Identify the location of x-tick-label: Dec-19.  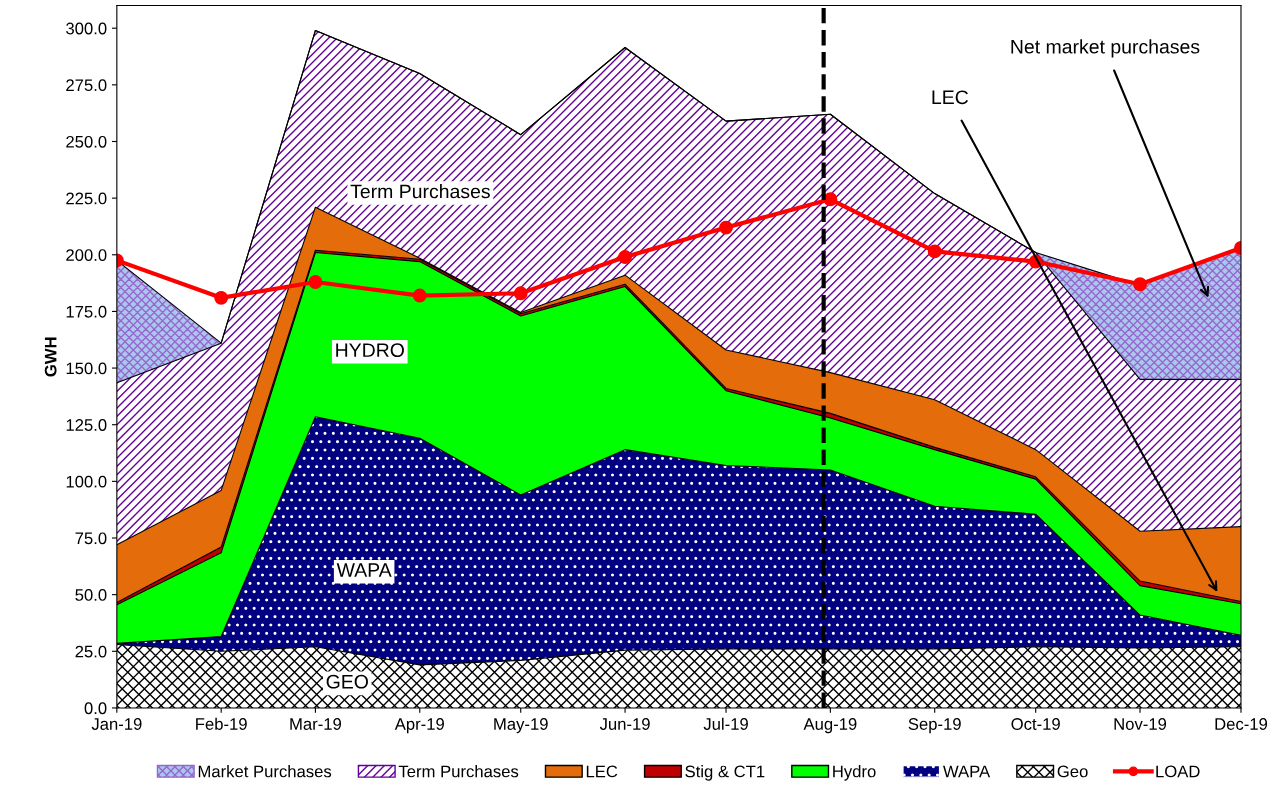
(1241, 724).